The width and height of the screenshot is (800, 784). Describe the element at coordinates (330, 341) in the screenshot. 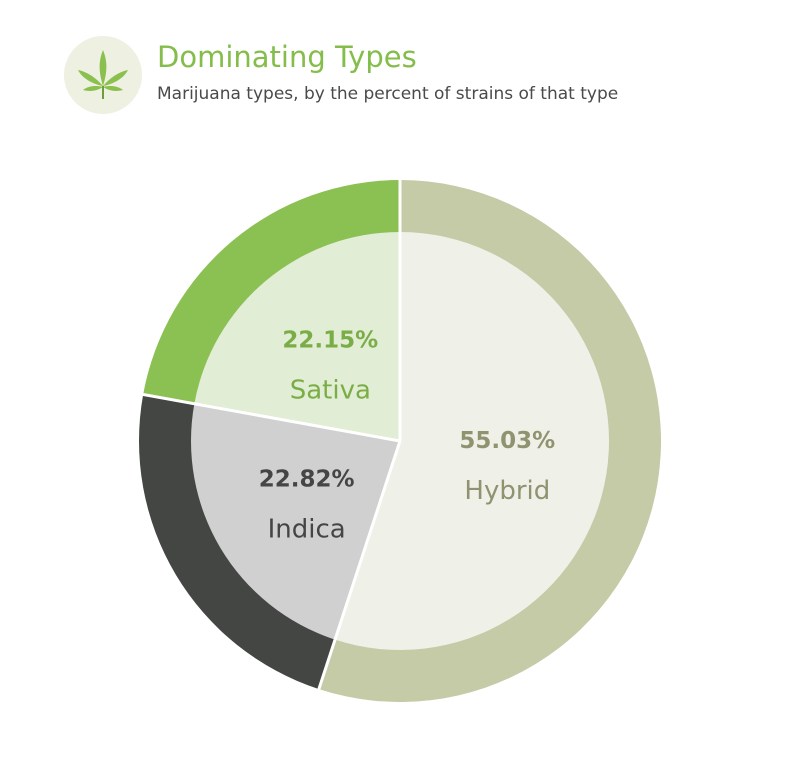

I see `slice-value-label-sativa: 22.15%` at that location.